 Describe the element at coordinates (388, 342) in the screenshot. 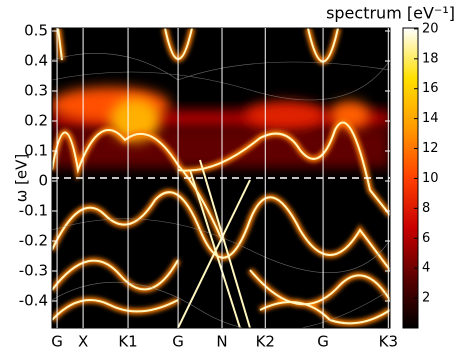

I see `x-tick-label: K3` at that location.